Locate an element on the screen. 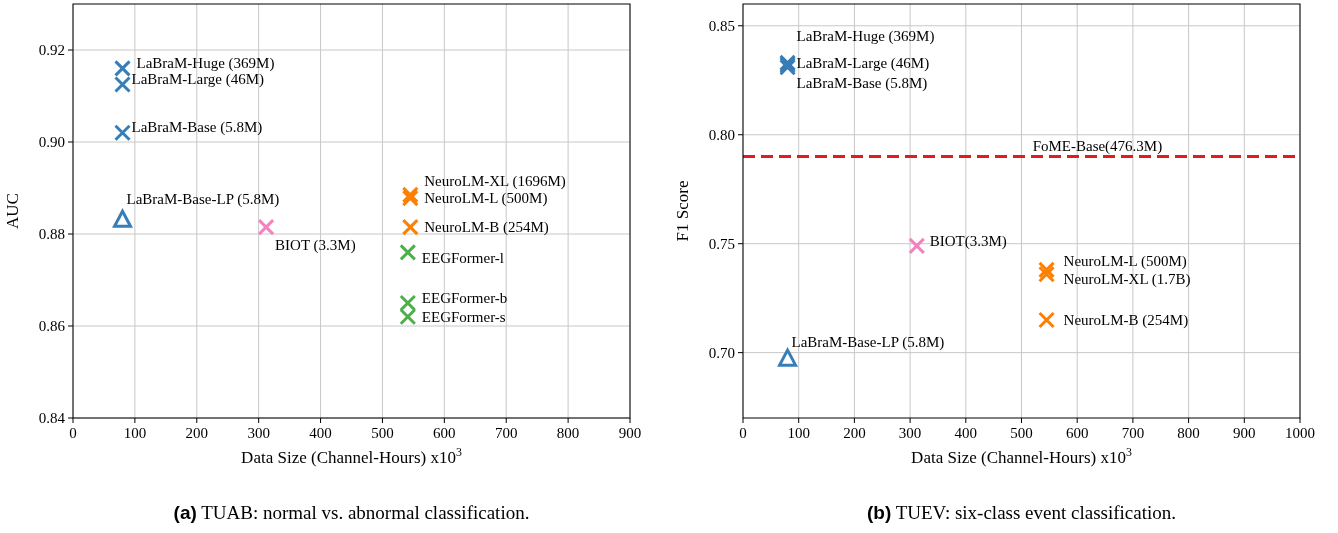 The height and width of the screenshot is (533, 1338). annotation: NeuroLM-XL (1696M) is located at coordinates (495, 182).